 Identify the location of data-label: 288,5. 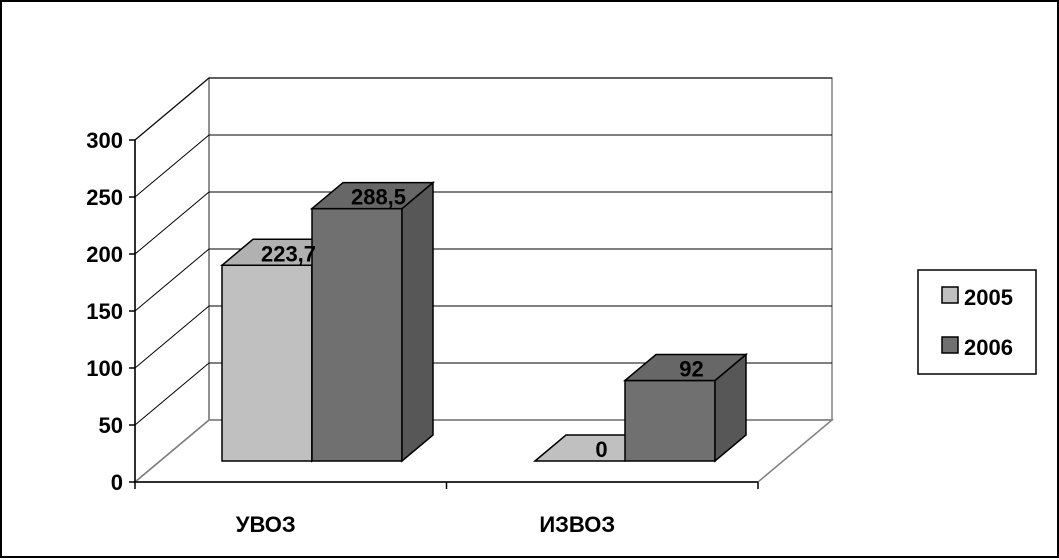
(378, 197).